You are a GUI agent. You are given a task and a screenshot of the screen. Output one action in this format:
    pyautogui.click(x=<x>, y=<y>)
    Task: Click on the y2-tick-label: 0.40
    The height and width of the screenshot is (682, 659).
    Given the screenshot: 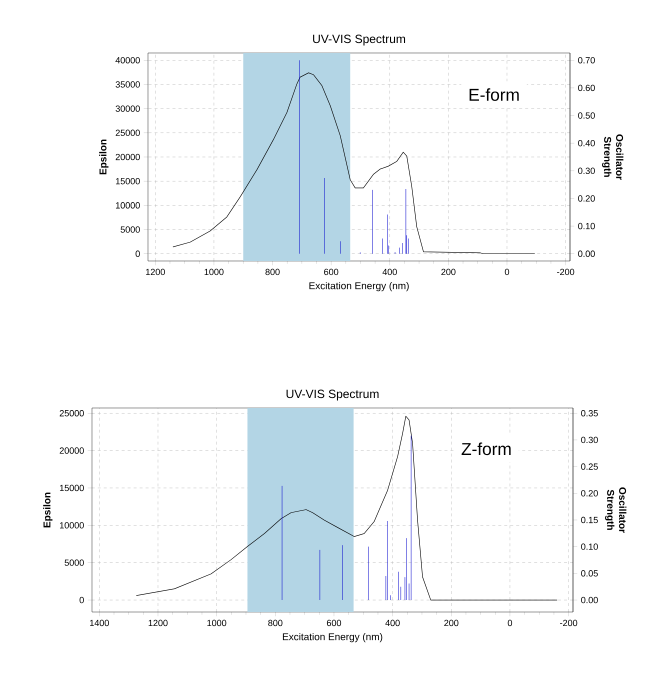 What is the action you would take?
    pyautogui.click(x=586, y=143)
    